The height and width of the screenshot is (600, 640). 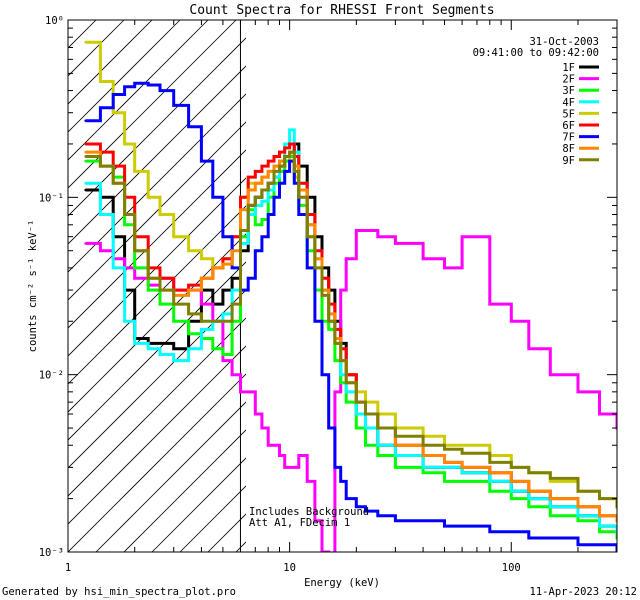 What do you see at coordinates (341, 10) in the screenshot?
I see `chart-title: Count Spectra for RHESSI Front Segments` at bounding box center [341, 10].